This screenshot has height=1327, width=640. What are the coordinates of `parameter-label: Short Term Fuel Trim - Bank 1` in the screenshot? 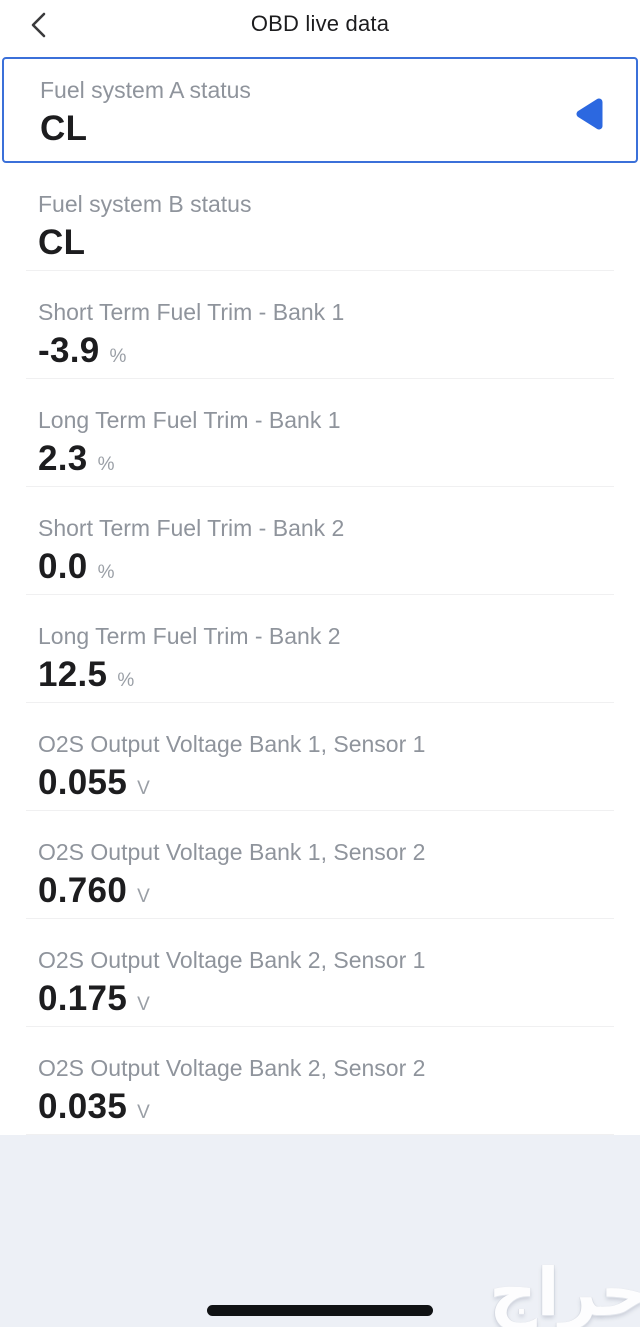 It's located at (191, 312).